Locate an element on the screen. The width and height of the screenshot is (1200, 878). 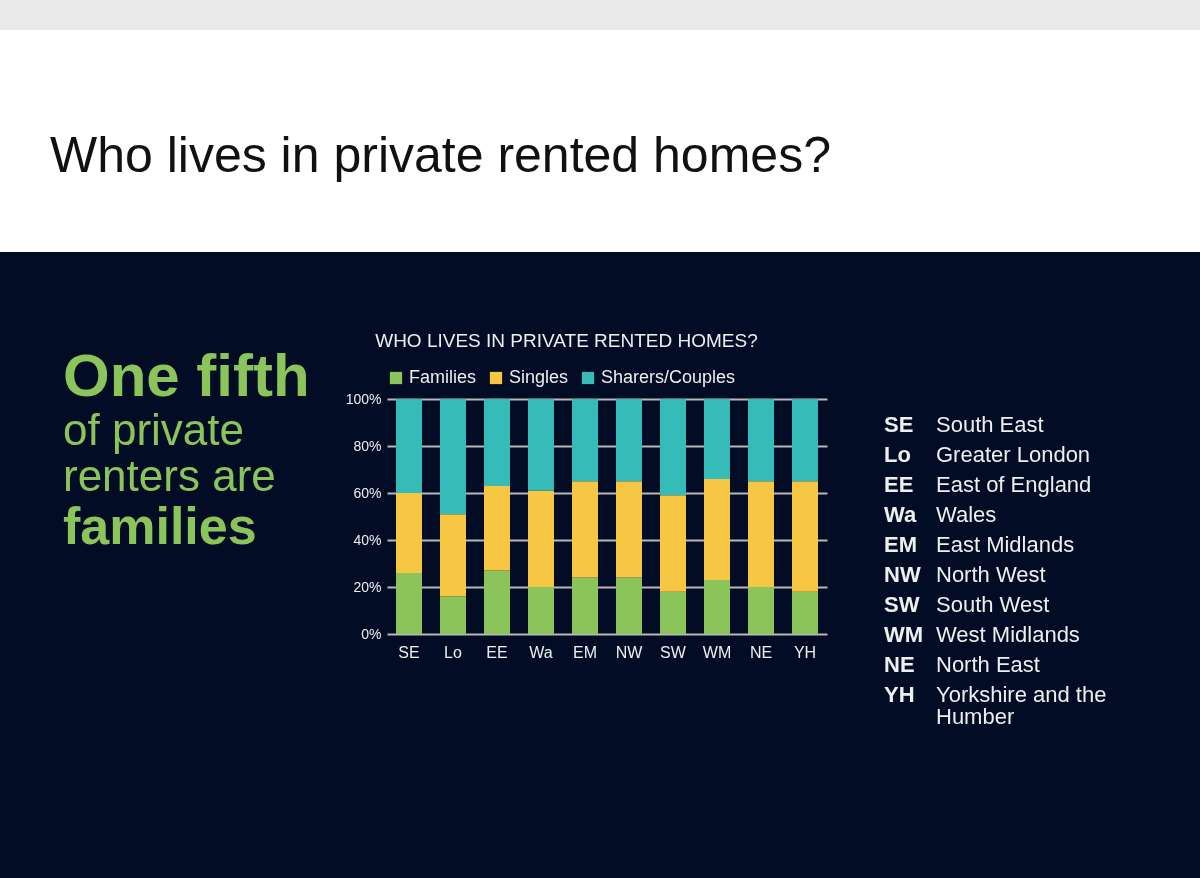
x-tick-label: SE is located at coordinates (409, 652).